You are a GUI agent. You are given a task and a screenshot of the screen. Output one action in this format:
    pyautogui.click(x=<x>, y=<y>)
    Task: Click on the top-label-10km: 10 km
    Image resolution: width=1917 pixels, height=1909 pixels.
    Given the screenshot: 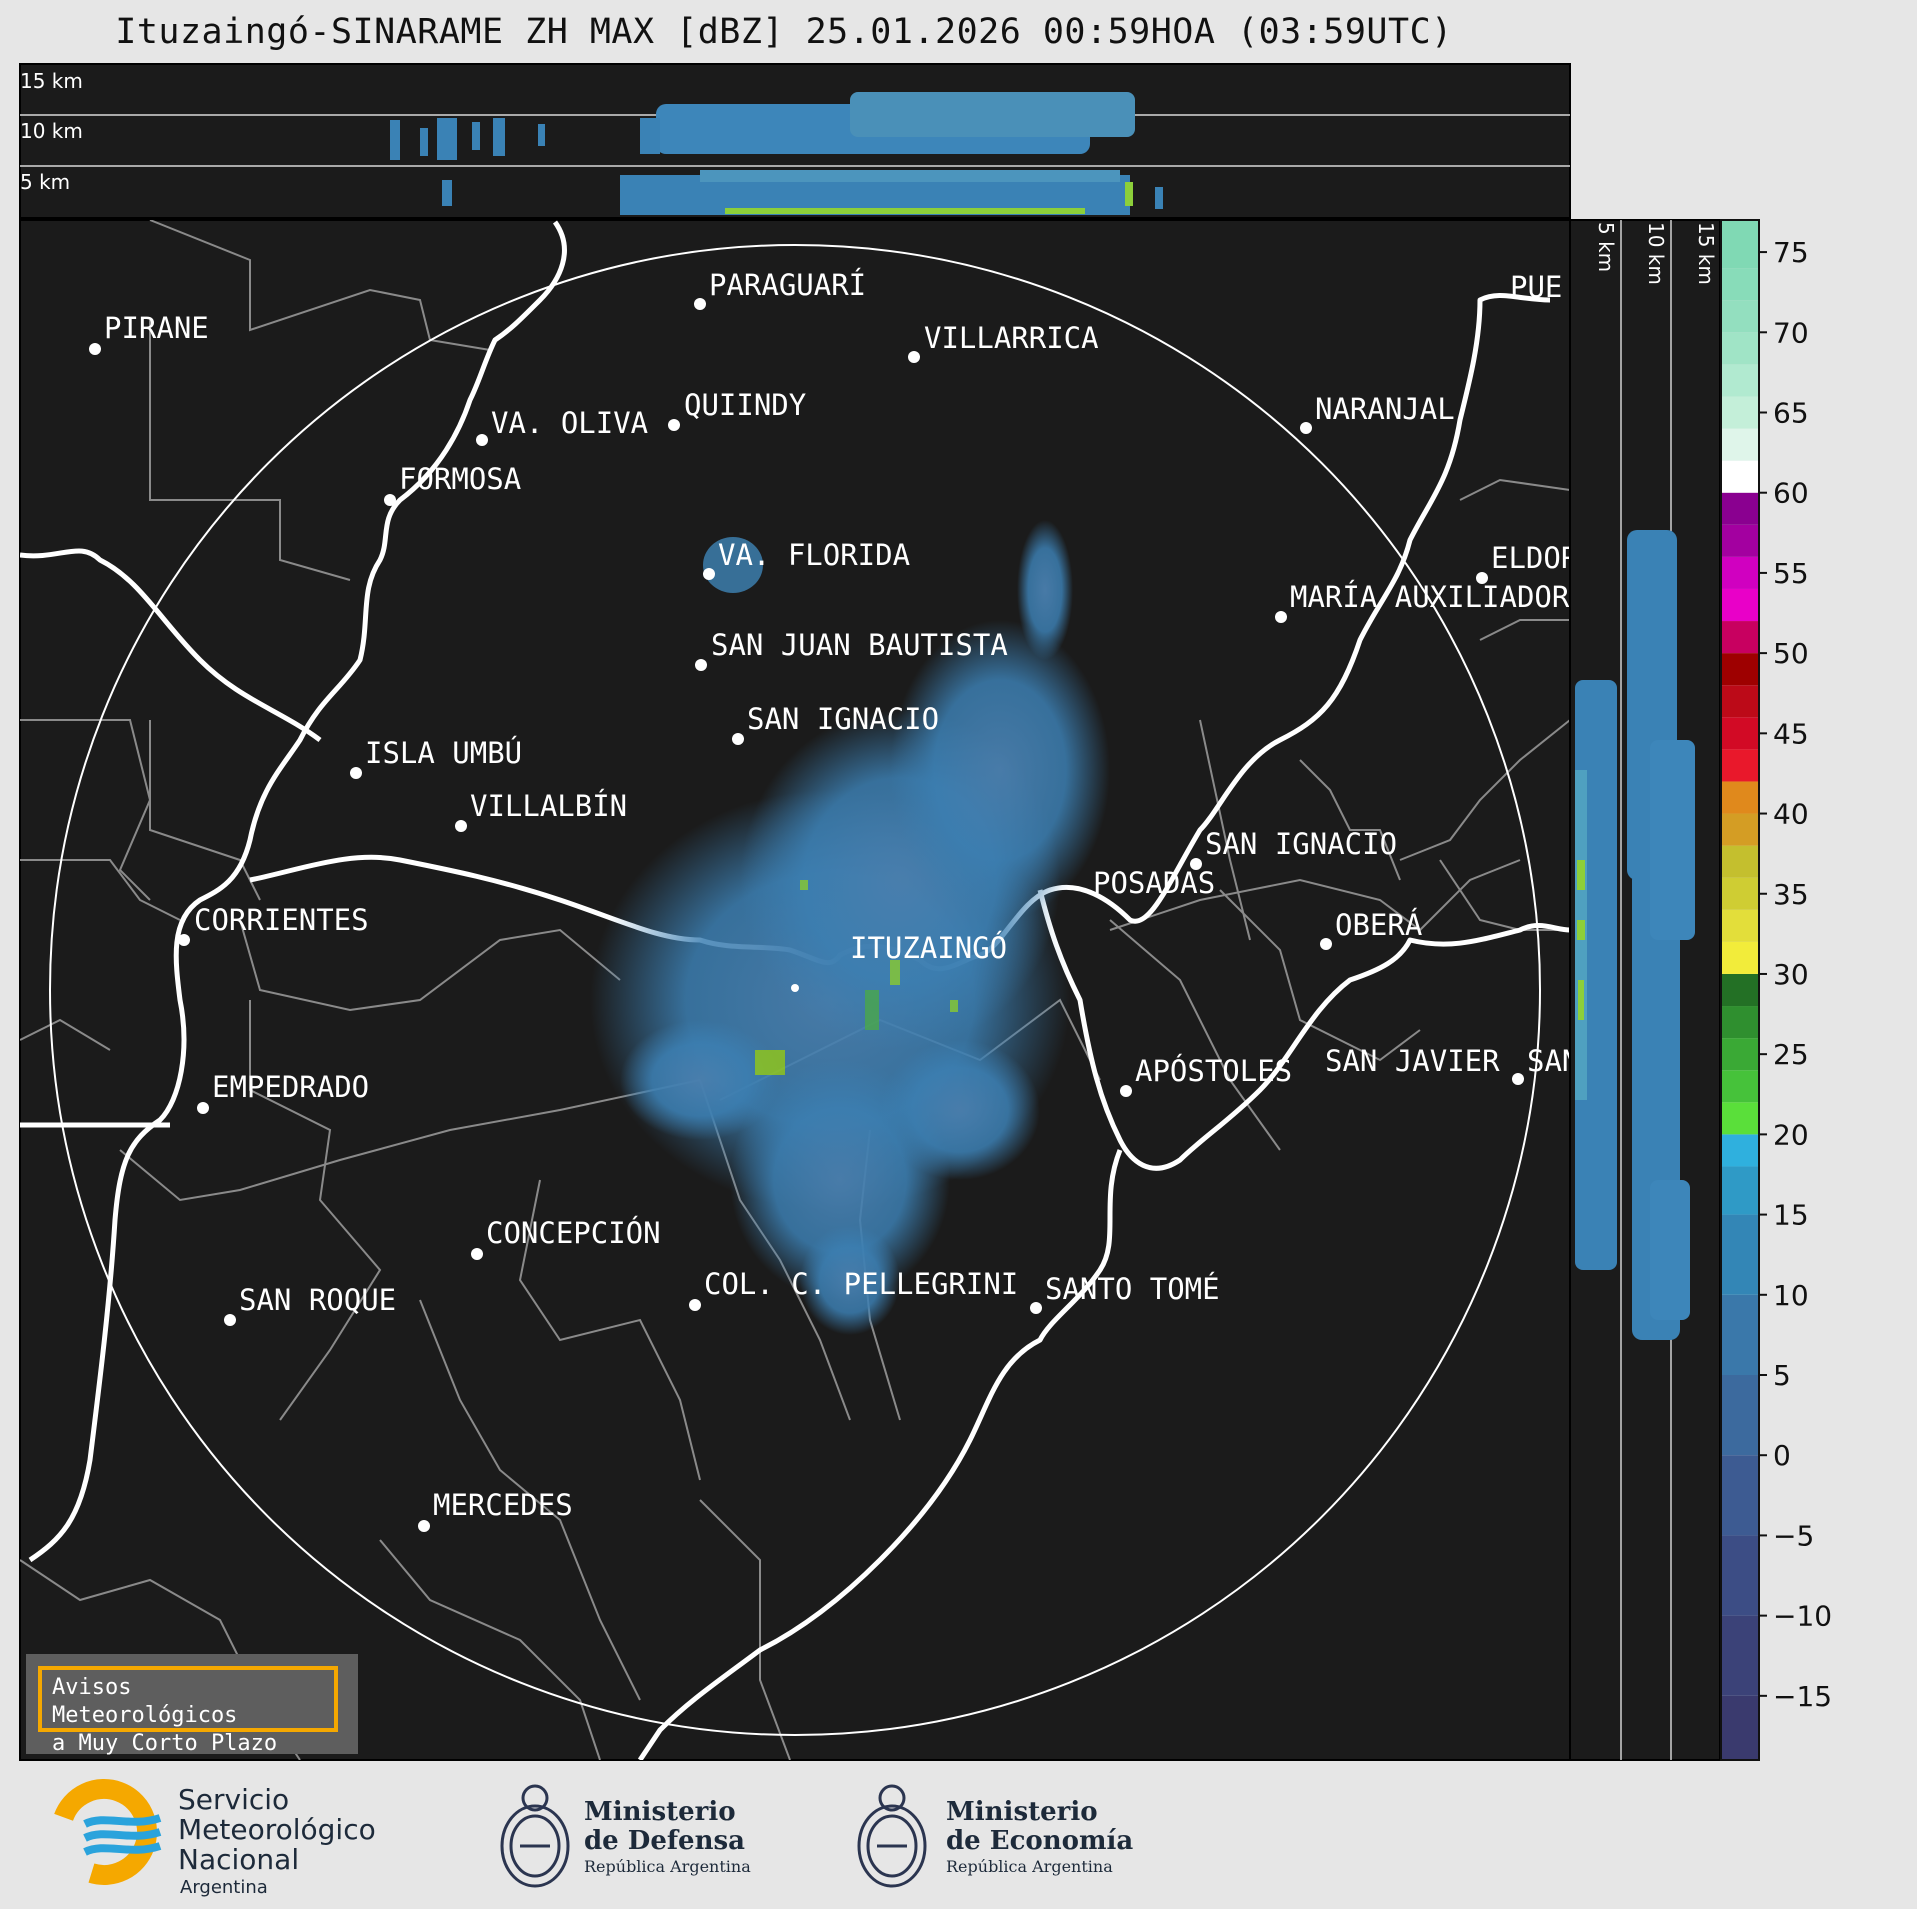 What is the action you would take?
    pyautogui.click(x=51, y=131)
    